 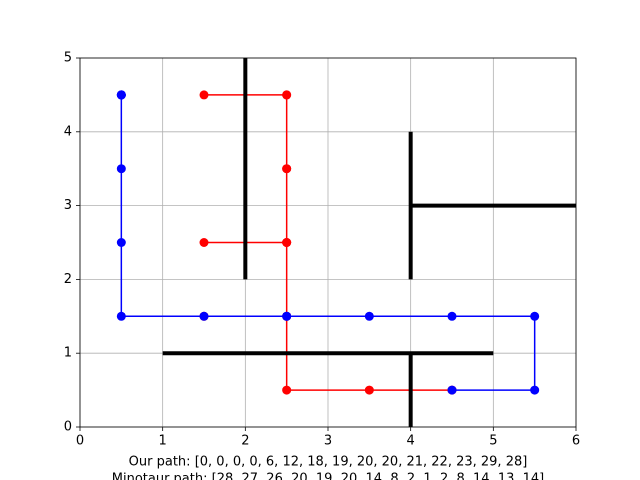 I want to click on y-tick-label: 2, so click(x=68, y=279).